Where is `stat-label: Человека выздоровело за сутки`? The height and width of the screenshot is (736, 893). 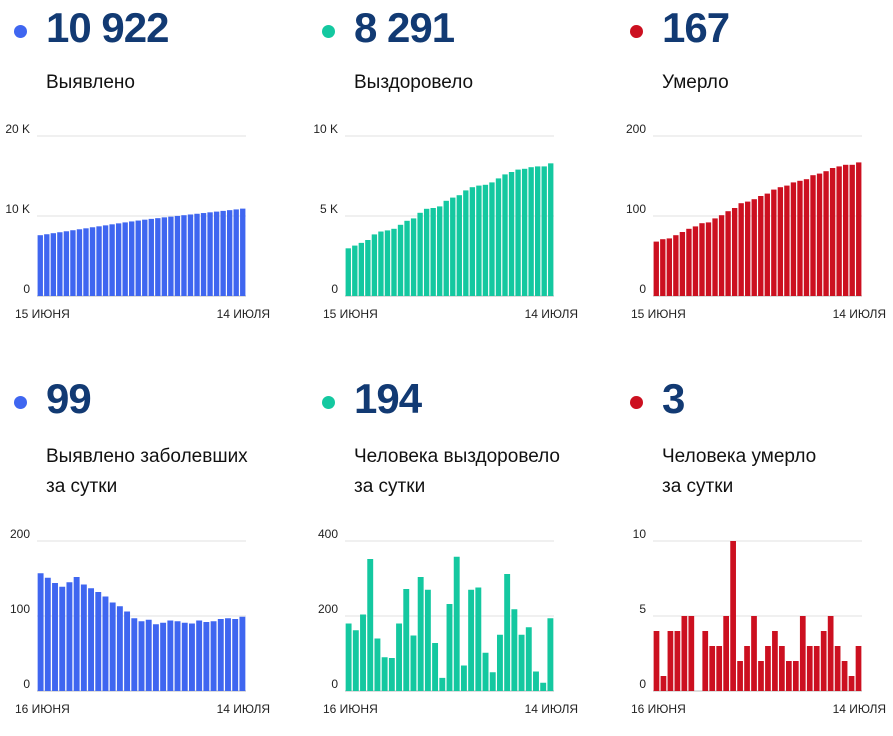
stat-label: Человека выздоровело за сутки is located at coordinates (457, 472).